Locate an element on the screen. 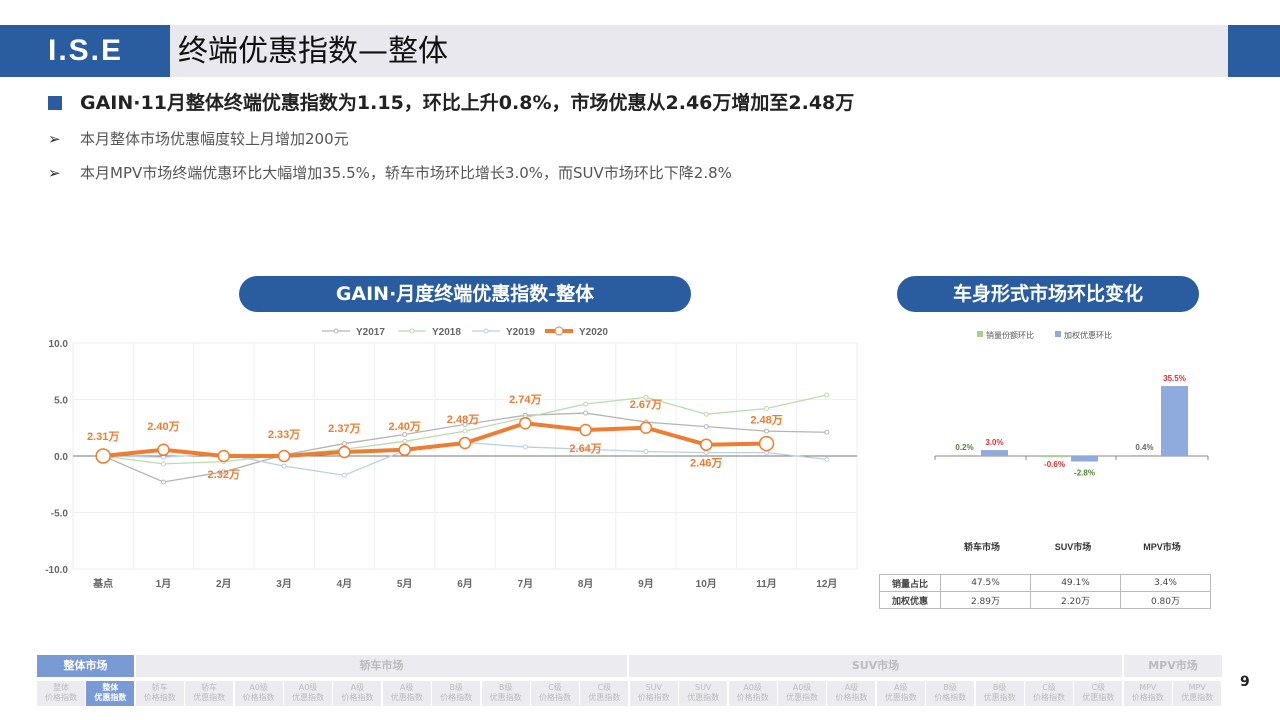  x-tick-label: 10月 is located at coordinates (706, 584).